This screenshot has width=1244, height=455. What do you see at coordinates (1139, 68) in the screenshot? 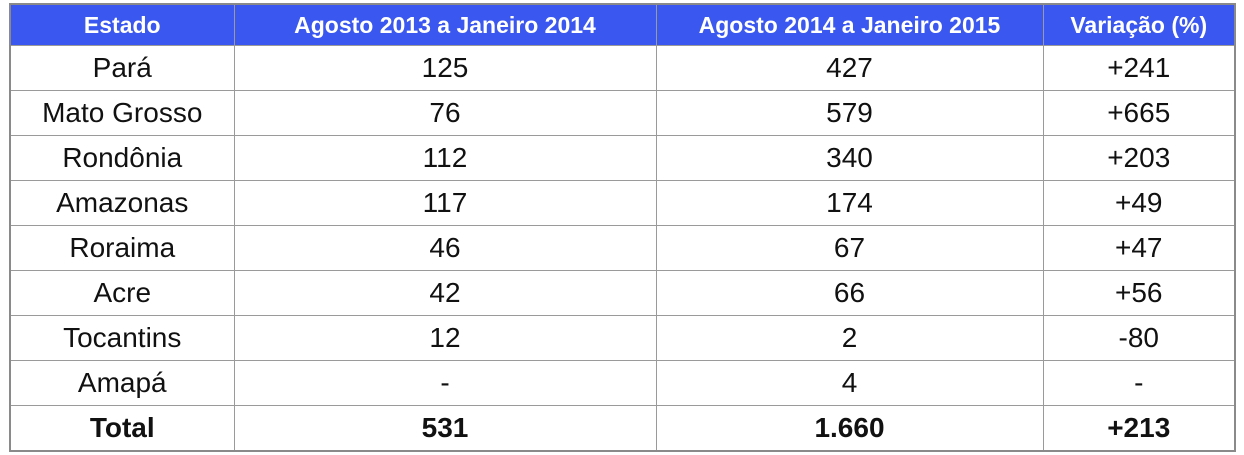
I see `cell-variacao: +241` at bounding box center [1139, 68].